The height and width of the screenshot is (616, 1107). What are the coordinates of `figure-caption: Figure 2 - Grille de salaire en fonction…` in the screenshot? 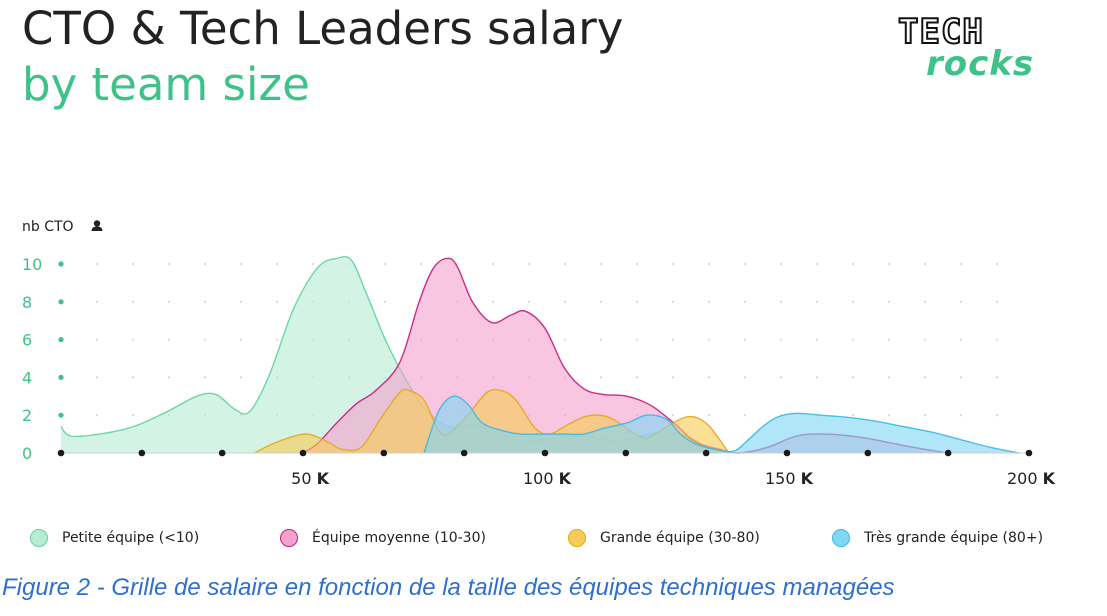 It's located at (448, 587).